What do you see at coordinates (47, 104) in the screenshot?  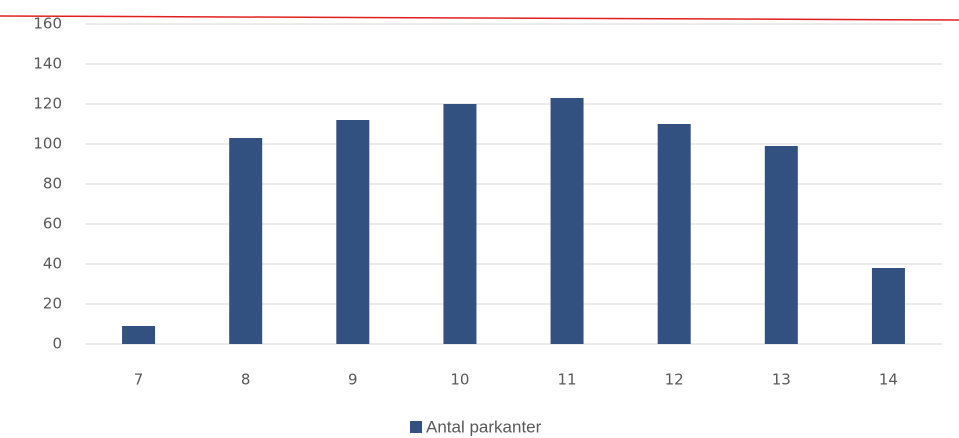 I see `y-tick-label: 120` at bounding box center [47, 104].